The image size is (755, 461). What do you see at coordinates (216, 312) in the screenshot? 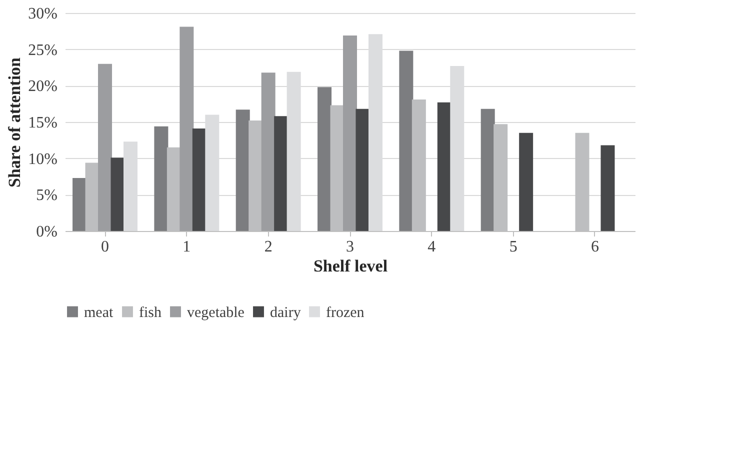
I see `legend-label: vegetable` at bounding box center [216, 312].